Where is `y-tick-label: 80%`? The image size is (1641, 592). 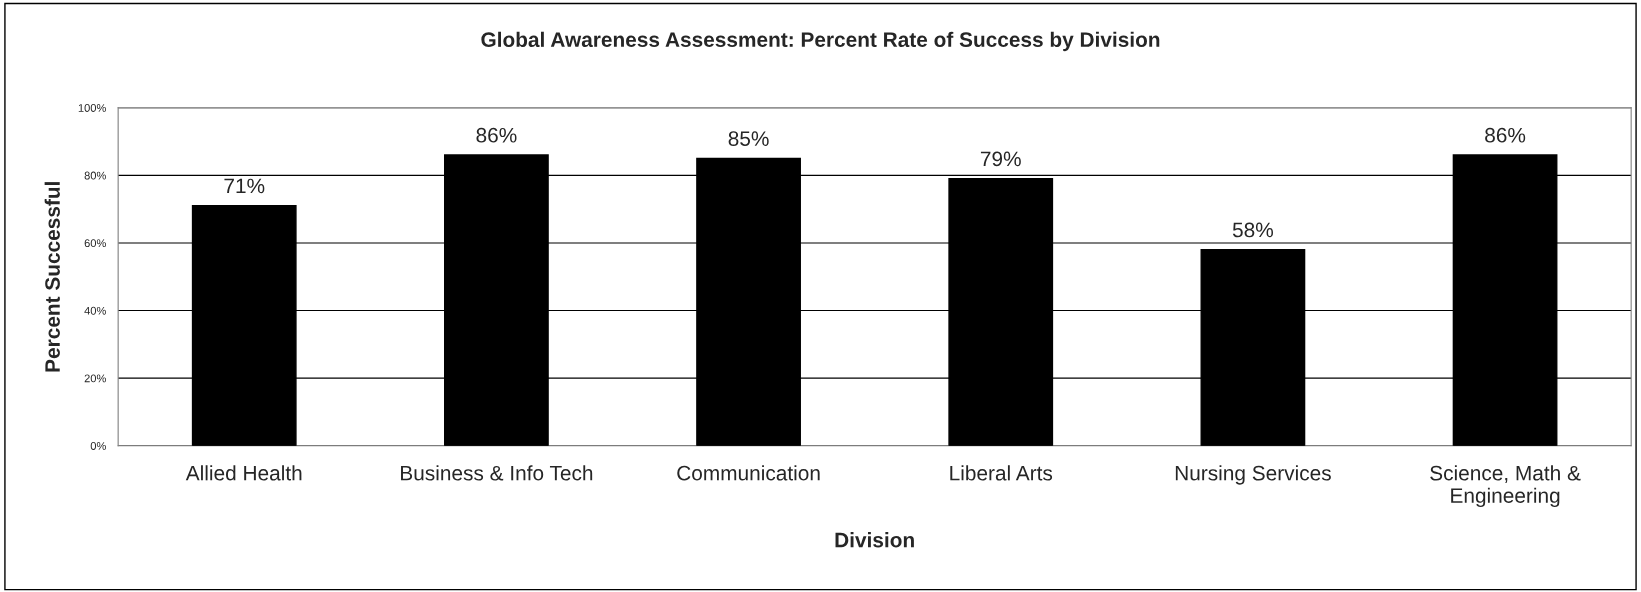 y-tick-label: 80% is located at coordinates (95, 175).